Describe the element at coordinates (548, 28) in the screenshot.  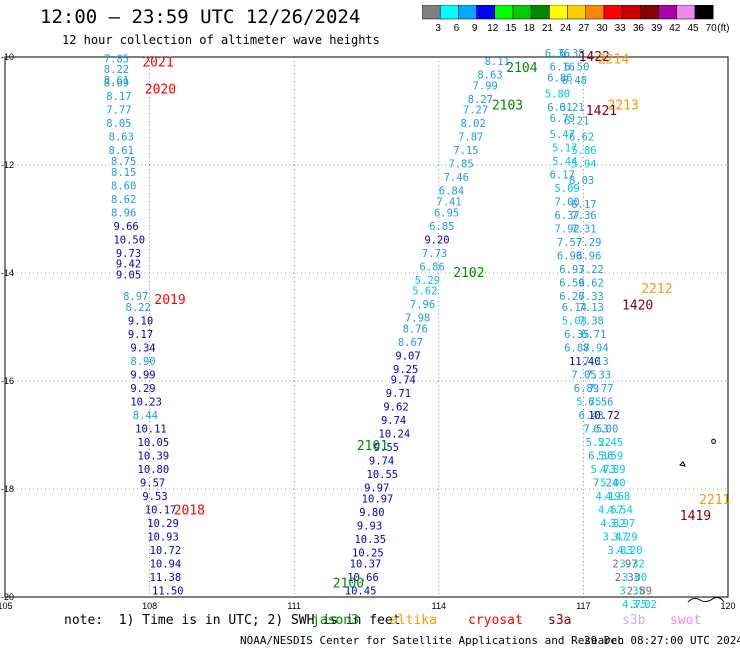
I see `legend-tick: 21` at that location.